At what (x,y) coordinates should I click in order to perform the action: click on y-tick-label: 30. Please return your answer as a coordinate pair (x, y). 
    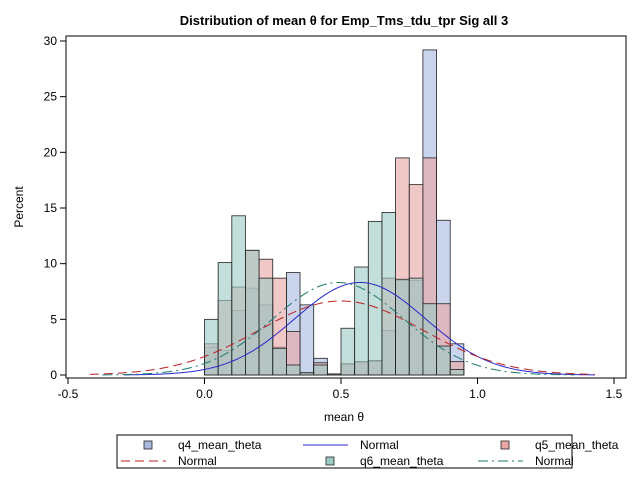
    Looking at the image, I should click on (51, 41).